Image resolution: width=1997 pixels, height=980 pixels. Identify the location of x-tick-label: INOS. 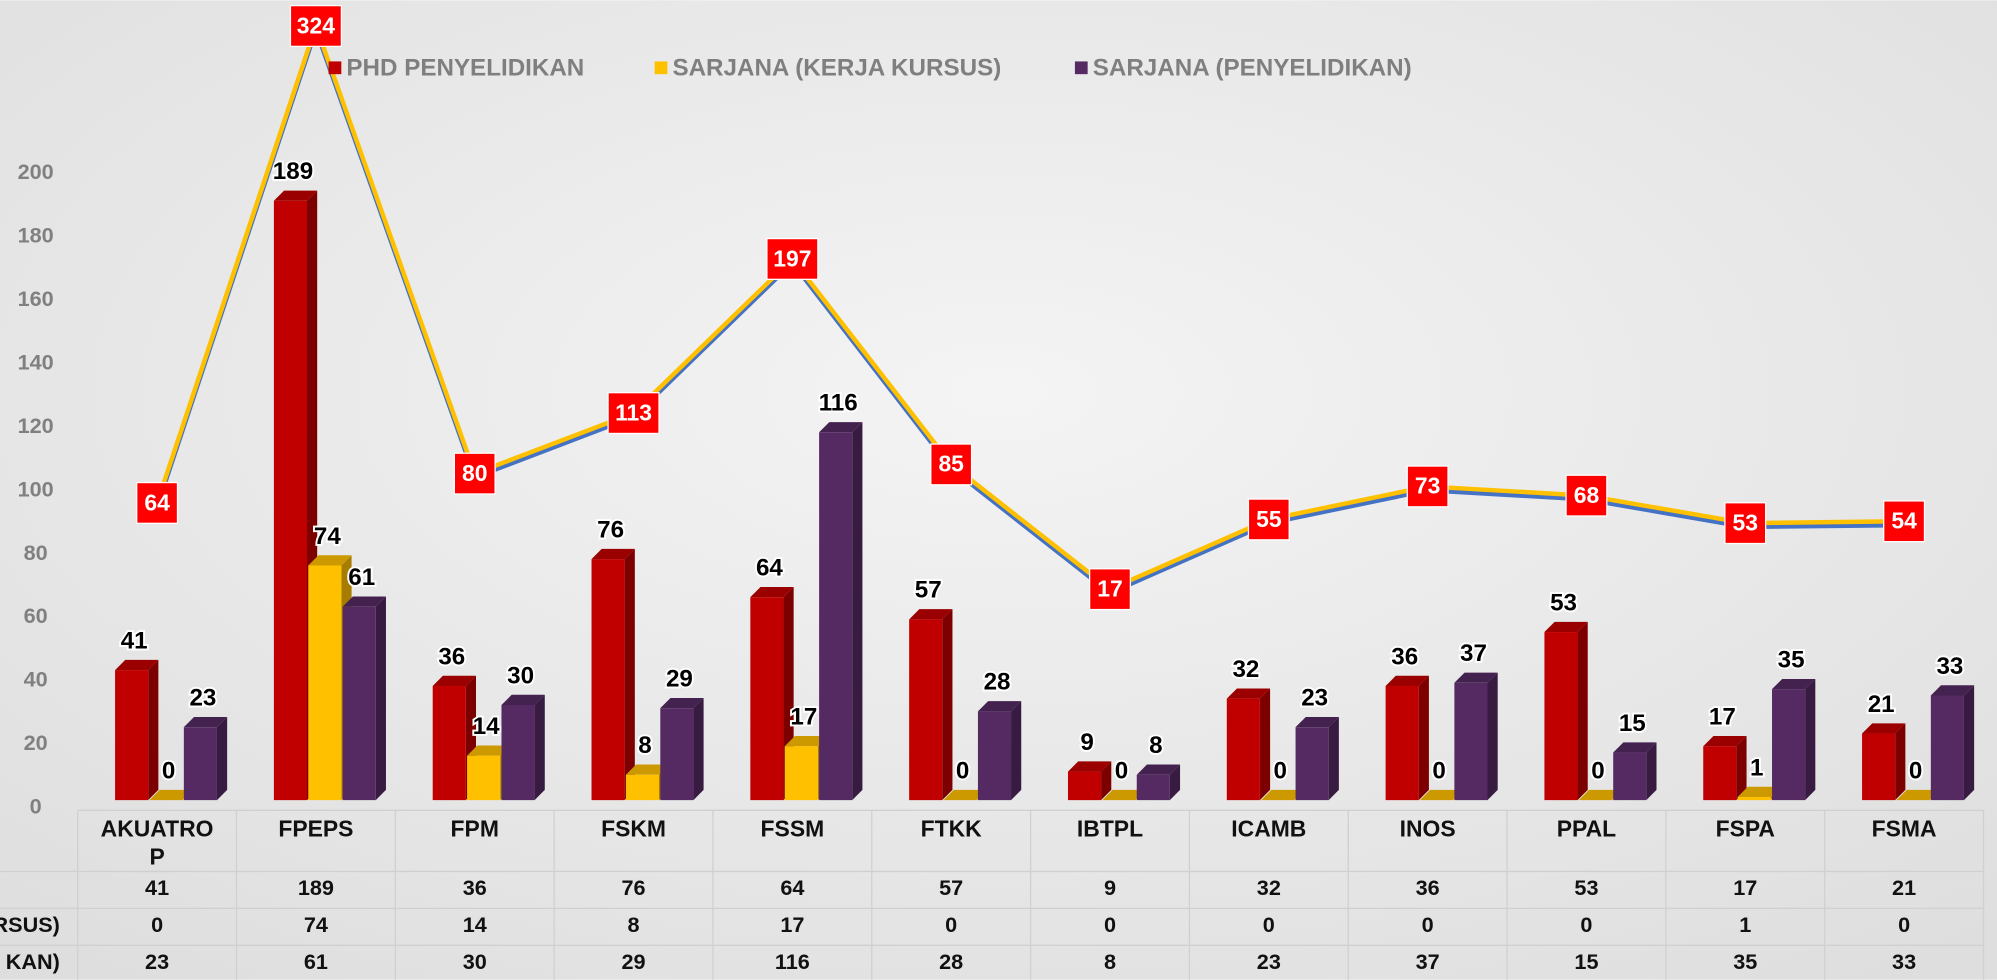
(1428, 829).